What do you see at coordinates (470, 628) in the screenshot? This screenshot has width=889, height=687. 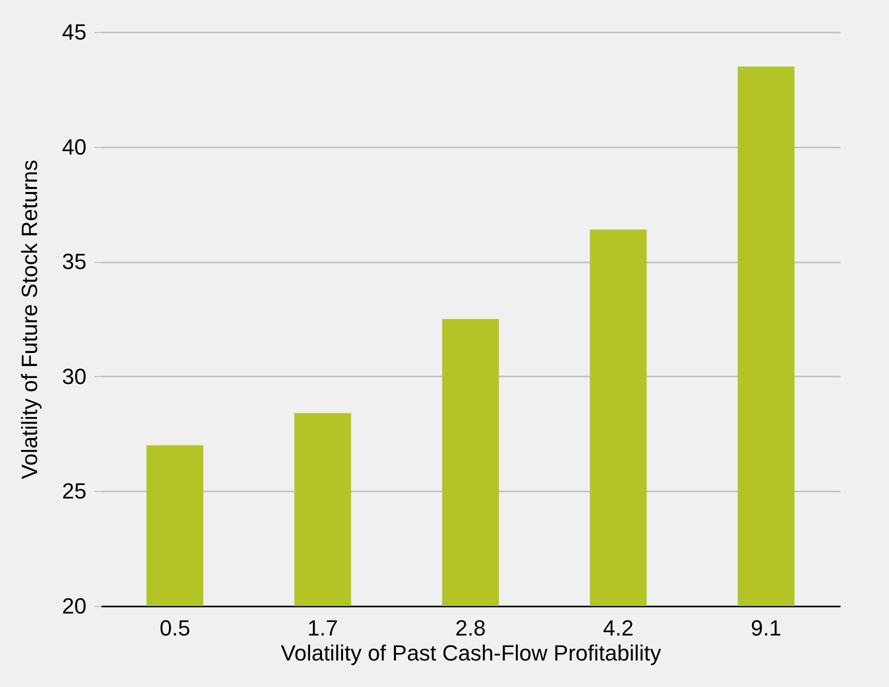 I see `x-tick-label: 2.8` at bounding box center [470, 628].